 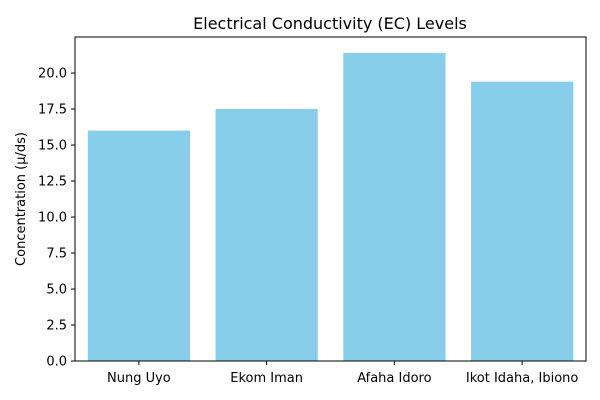 What do you see at coordinates (56, 290) in the screenshot?
I see `y-tick-label-2: 5.0` at bounding box center [56, 290].